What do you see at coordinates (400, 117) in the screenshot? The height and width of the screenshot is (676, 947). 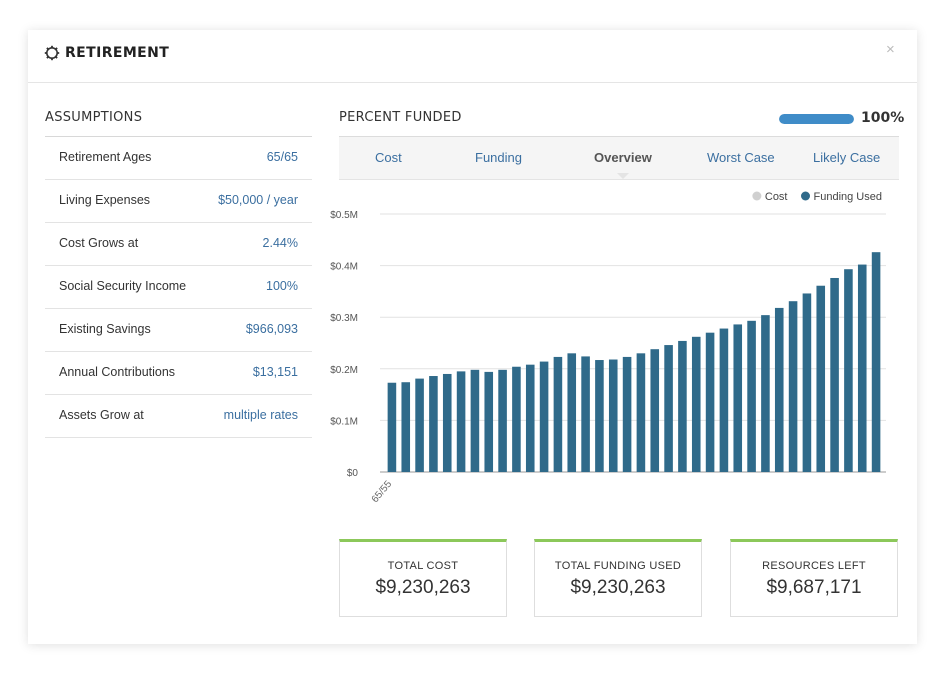 I see `percent-funded-title: PERCENT FUNDED` at bounding box center [400, 117].